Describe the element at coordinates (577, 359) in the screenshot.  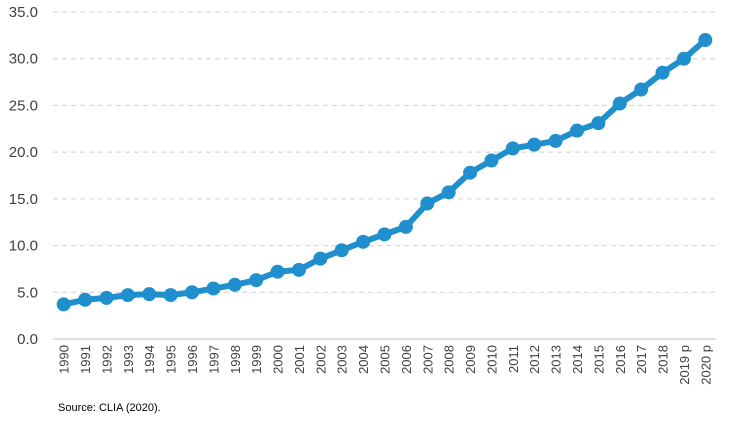
I see `x-tick-label: 2014` at that location.